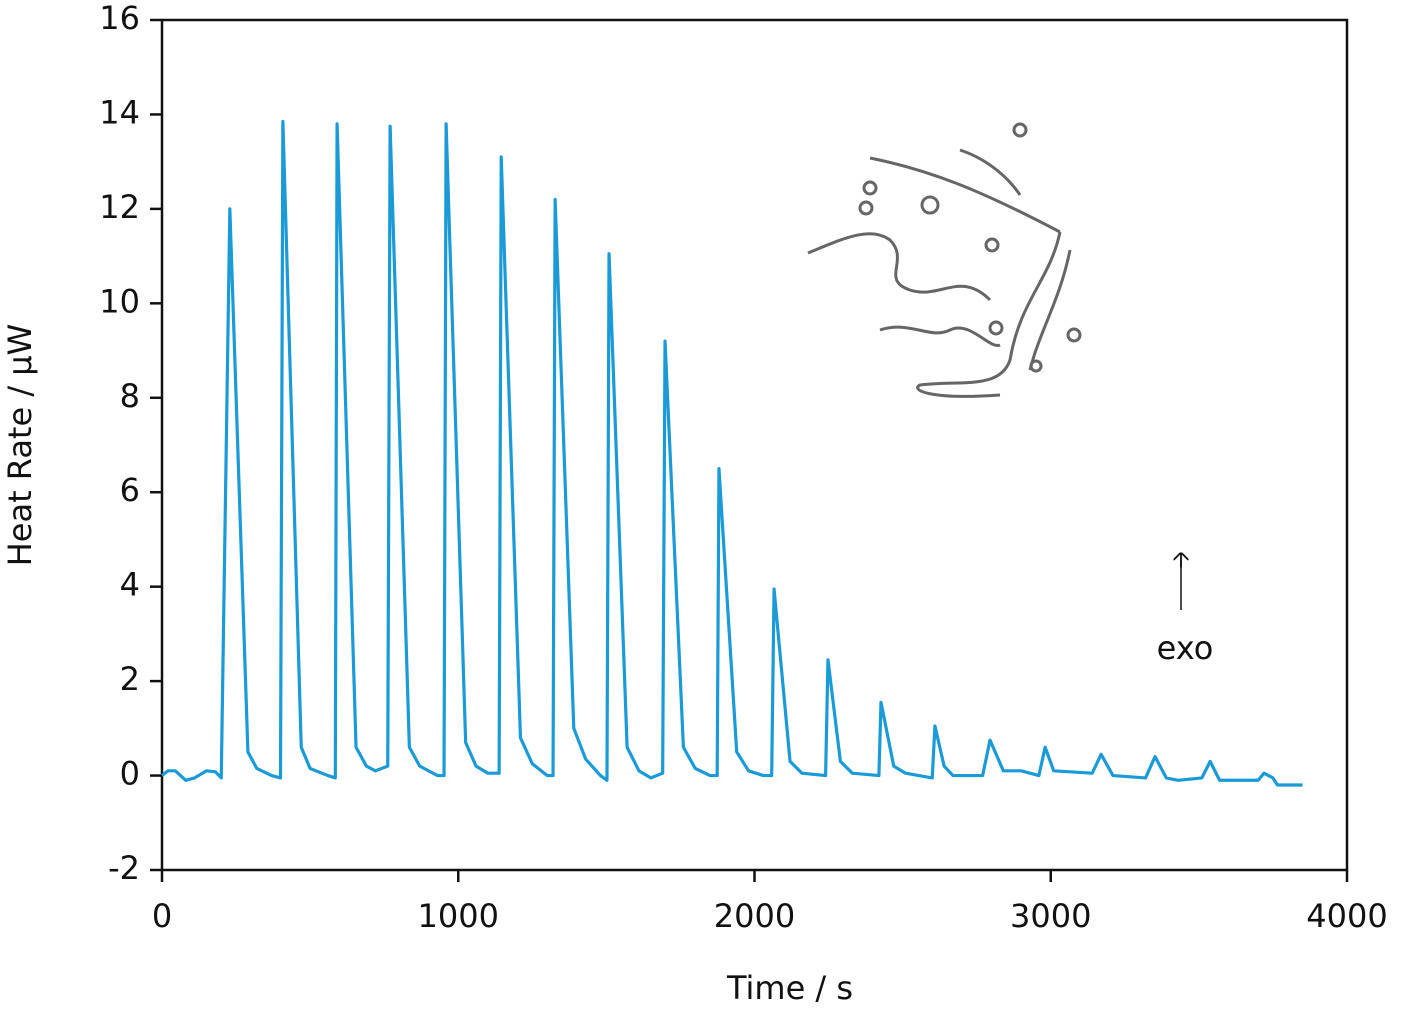  I want to click on y-tick-label: 14, so click(119, 112).